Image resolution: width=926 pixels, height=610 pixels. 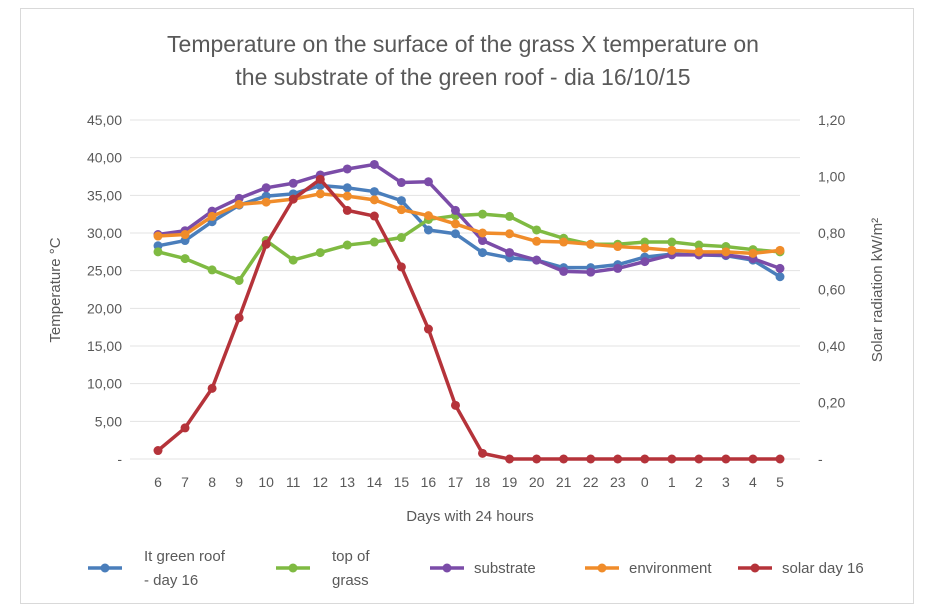 What do you see at coordinates (780, 482) in the screenshot?
I see `x-tick-label: 5` at bounding box center [780, 482].